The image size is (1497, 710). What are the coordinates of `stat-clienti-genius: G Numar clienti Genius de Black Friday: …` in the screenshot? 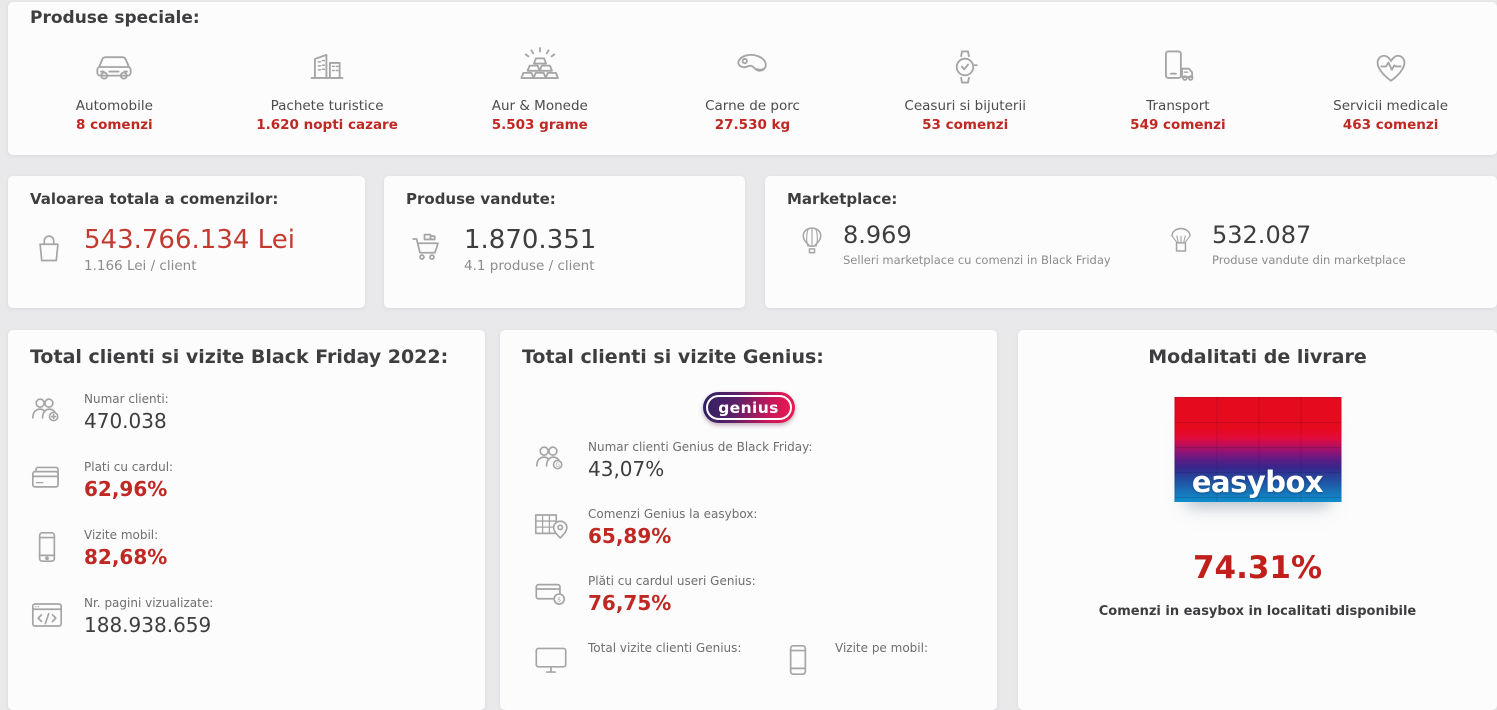 It's located at (729, 460).